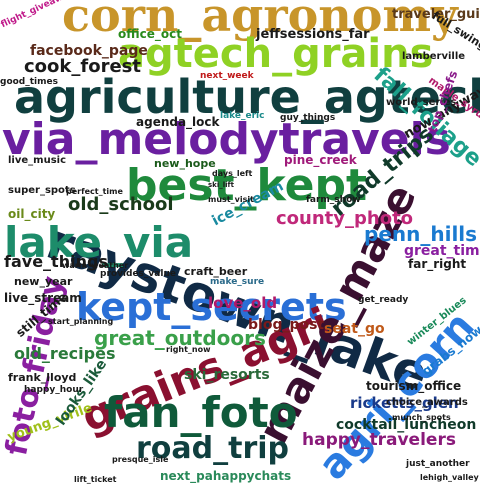 This screenshot has height=492, width=480. I want to click on word: provides_value, so click(138, 274).